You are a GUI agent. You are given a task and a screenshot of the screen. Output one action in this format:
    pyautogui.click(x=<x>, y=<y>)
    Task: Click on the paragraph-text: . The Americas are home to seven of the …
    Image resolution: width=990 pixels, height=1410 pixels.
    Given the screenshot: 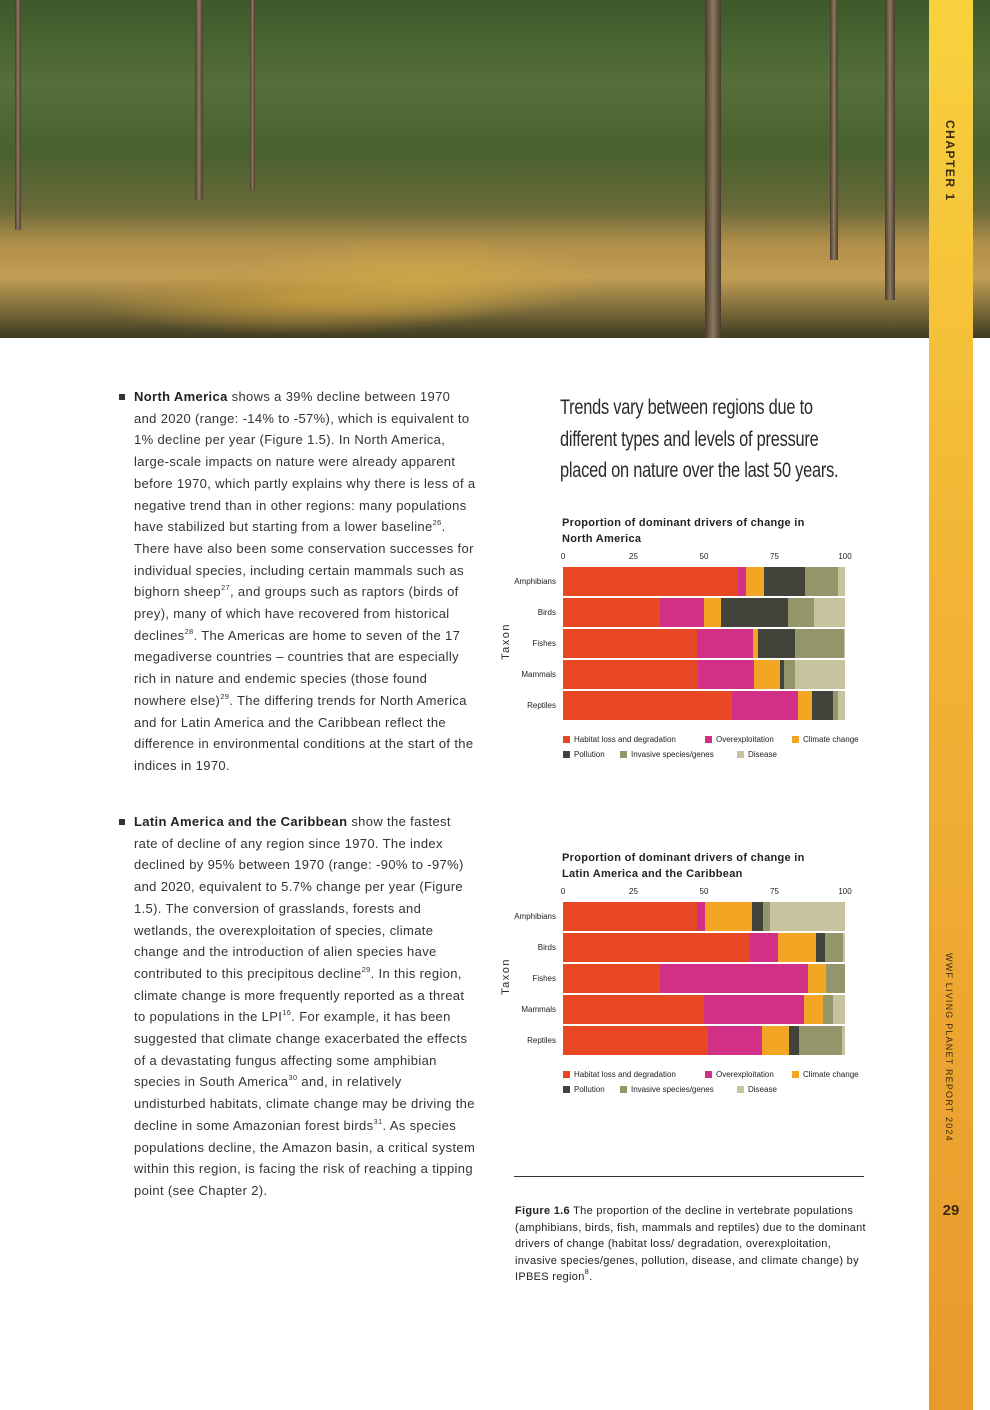 What is the action you would take?
    pyautogui.click(x=297, y=667)
    